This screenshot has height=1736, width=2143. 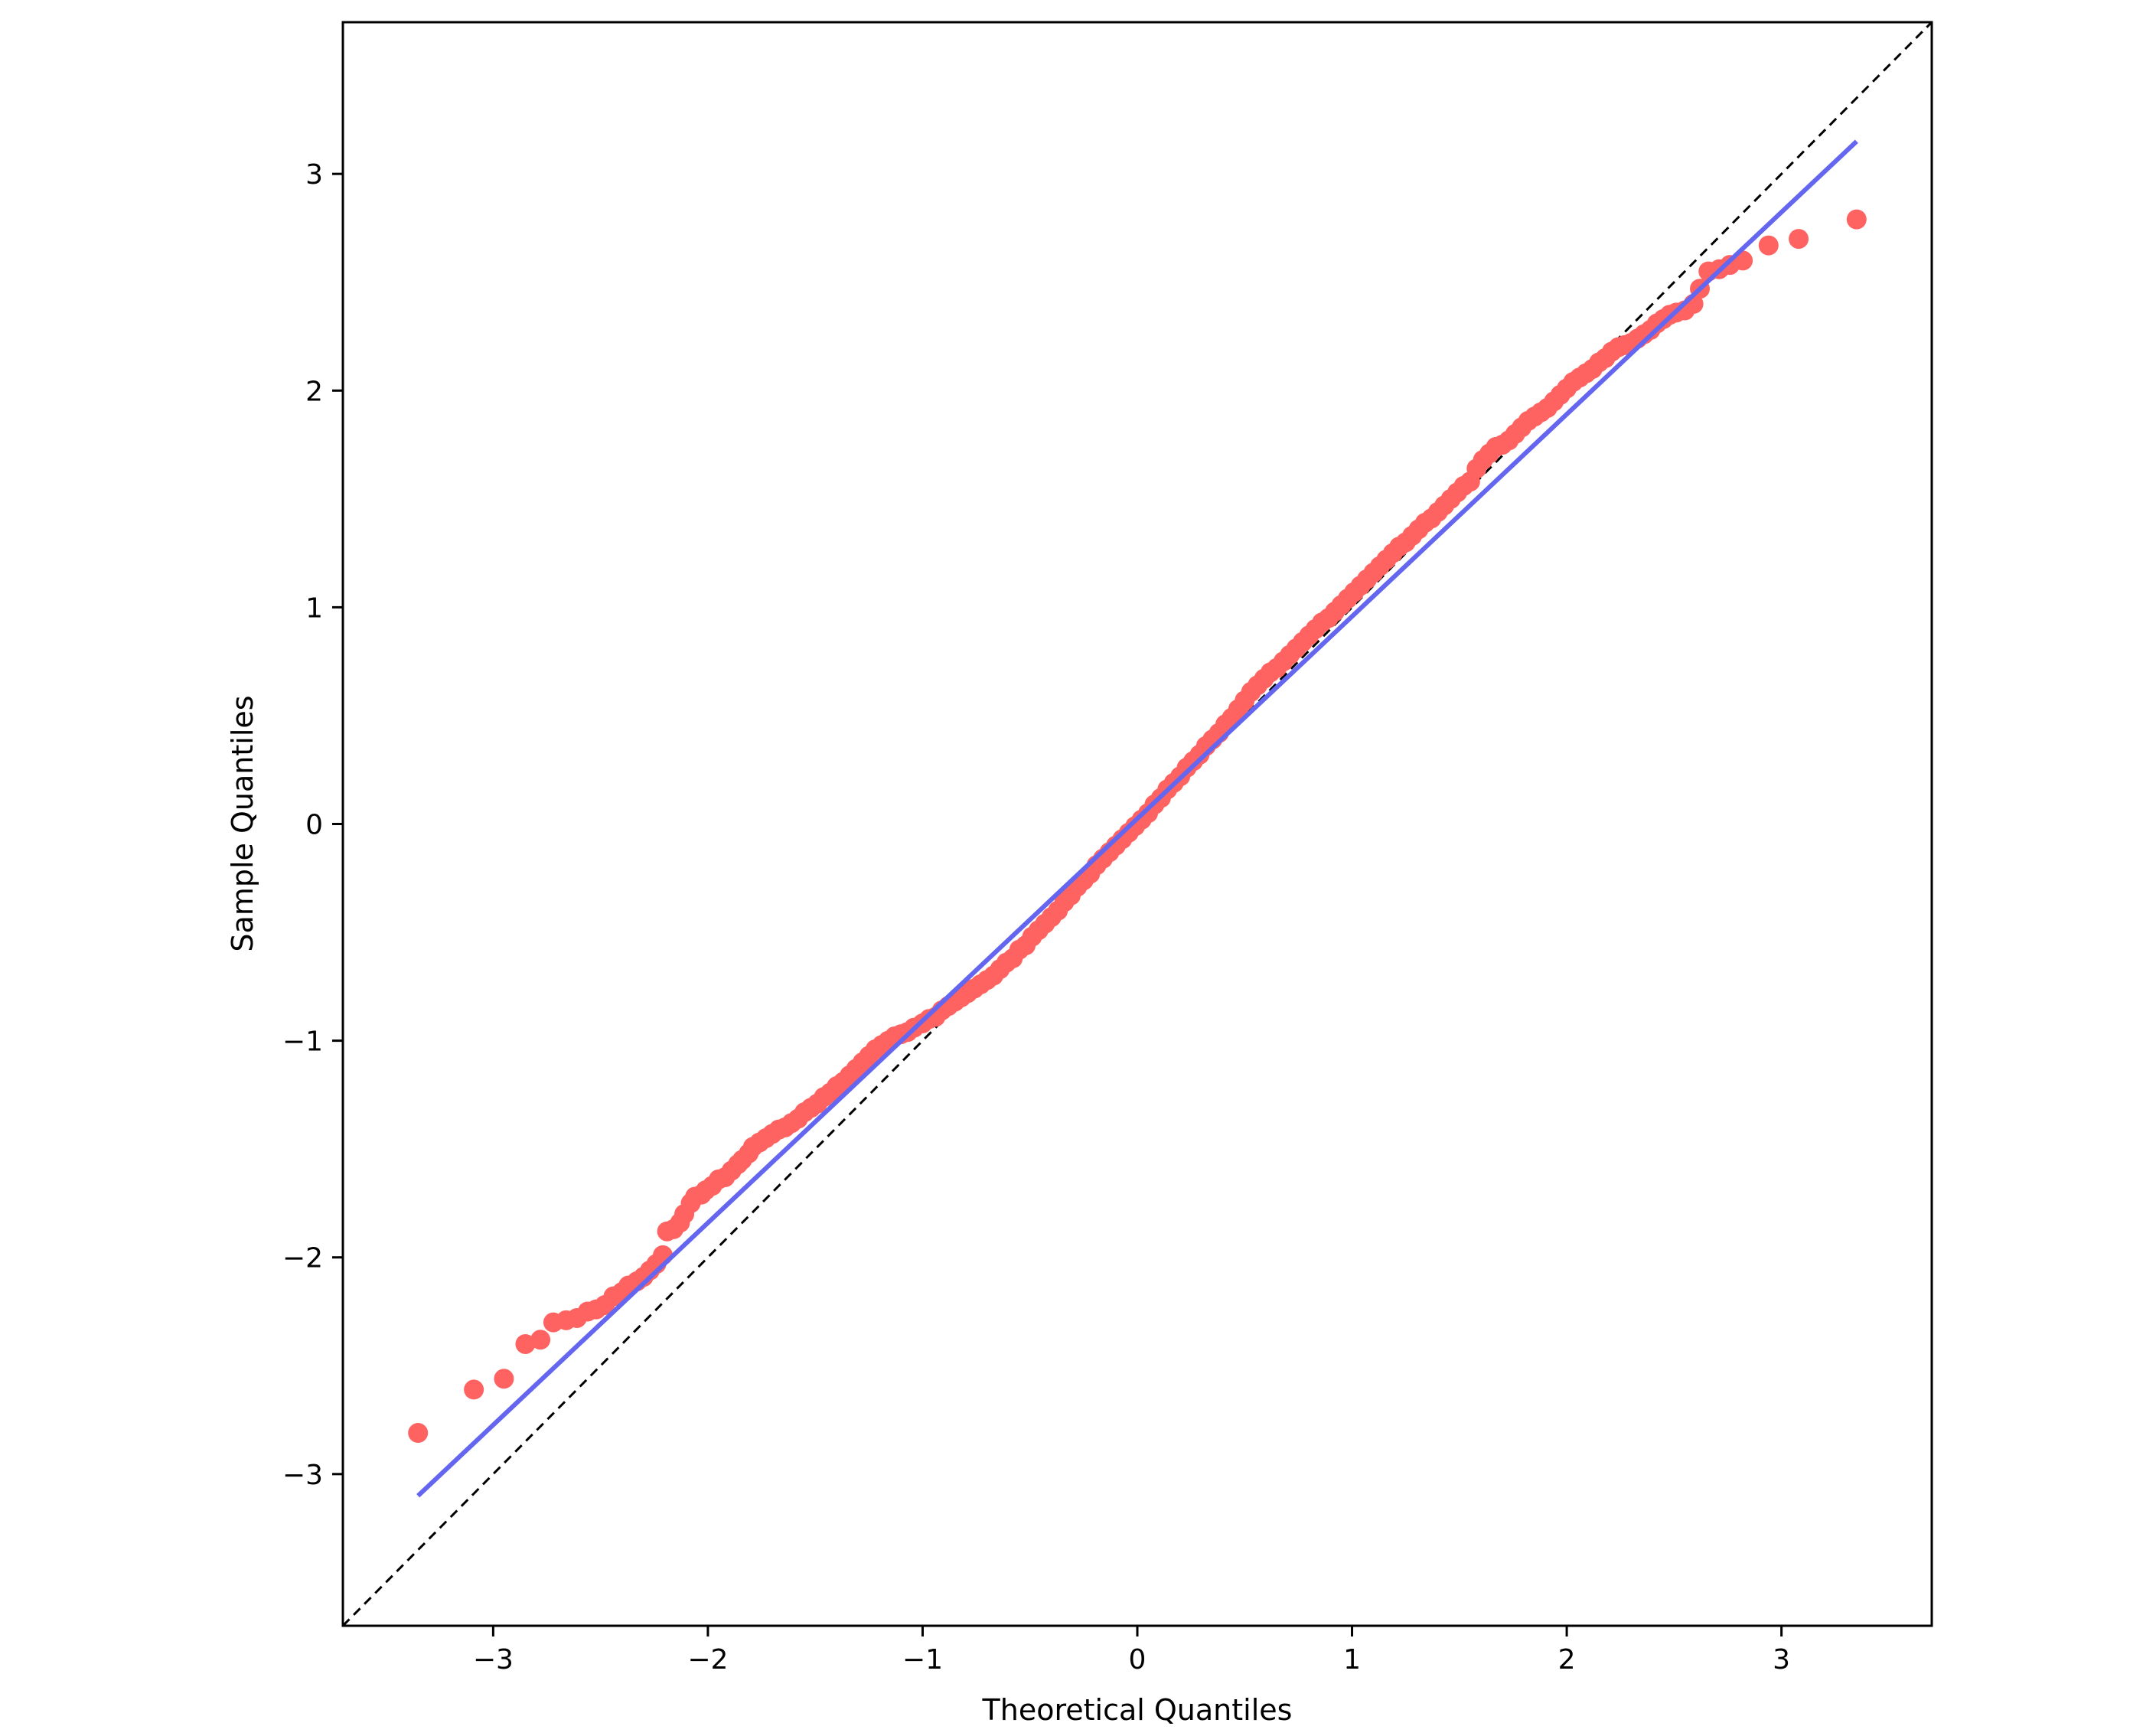 What do you see at coordinates (1352, 1660) in the screenshot?
I see `x-tick-label: 1` at bounding box center [1352, 1660].